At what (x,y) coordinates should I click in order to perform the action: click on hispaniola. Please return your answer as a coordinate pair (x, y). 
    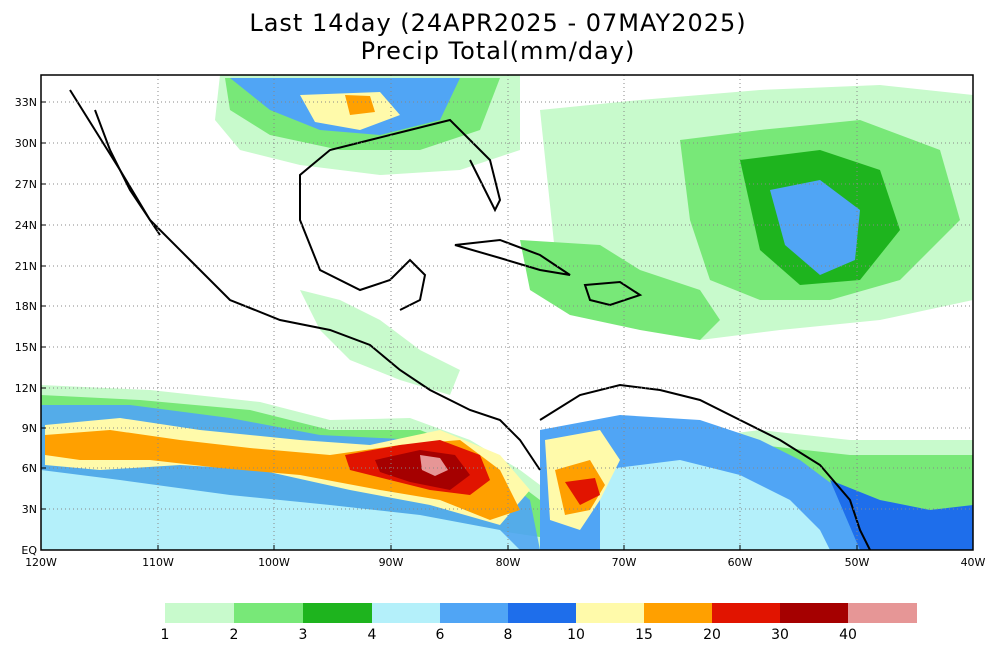
    Looking at the image, I should click on (613, 293).